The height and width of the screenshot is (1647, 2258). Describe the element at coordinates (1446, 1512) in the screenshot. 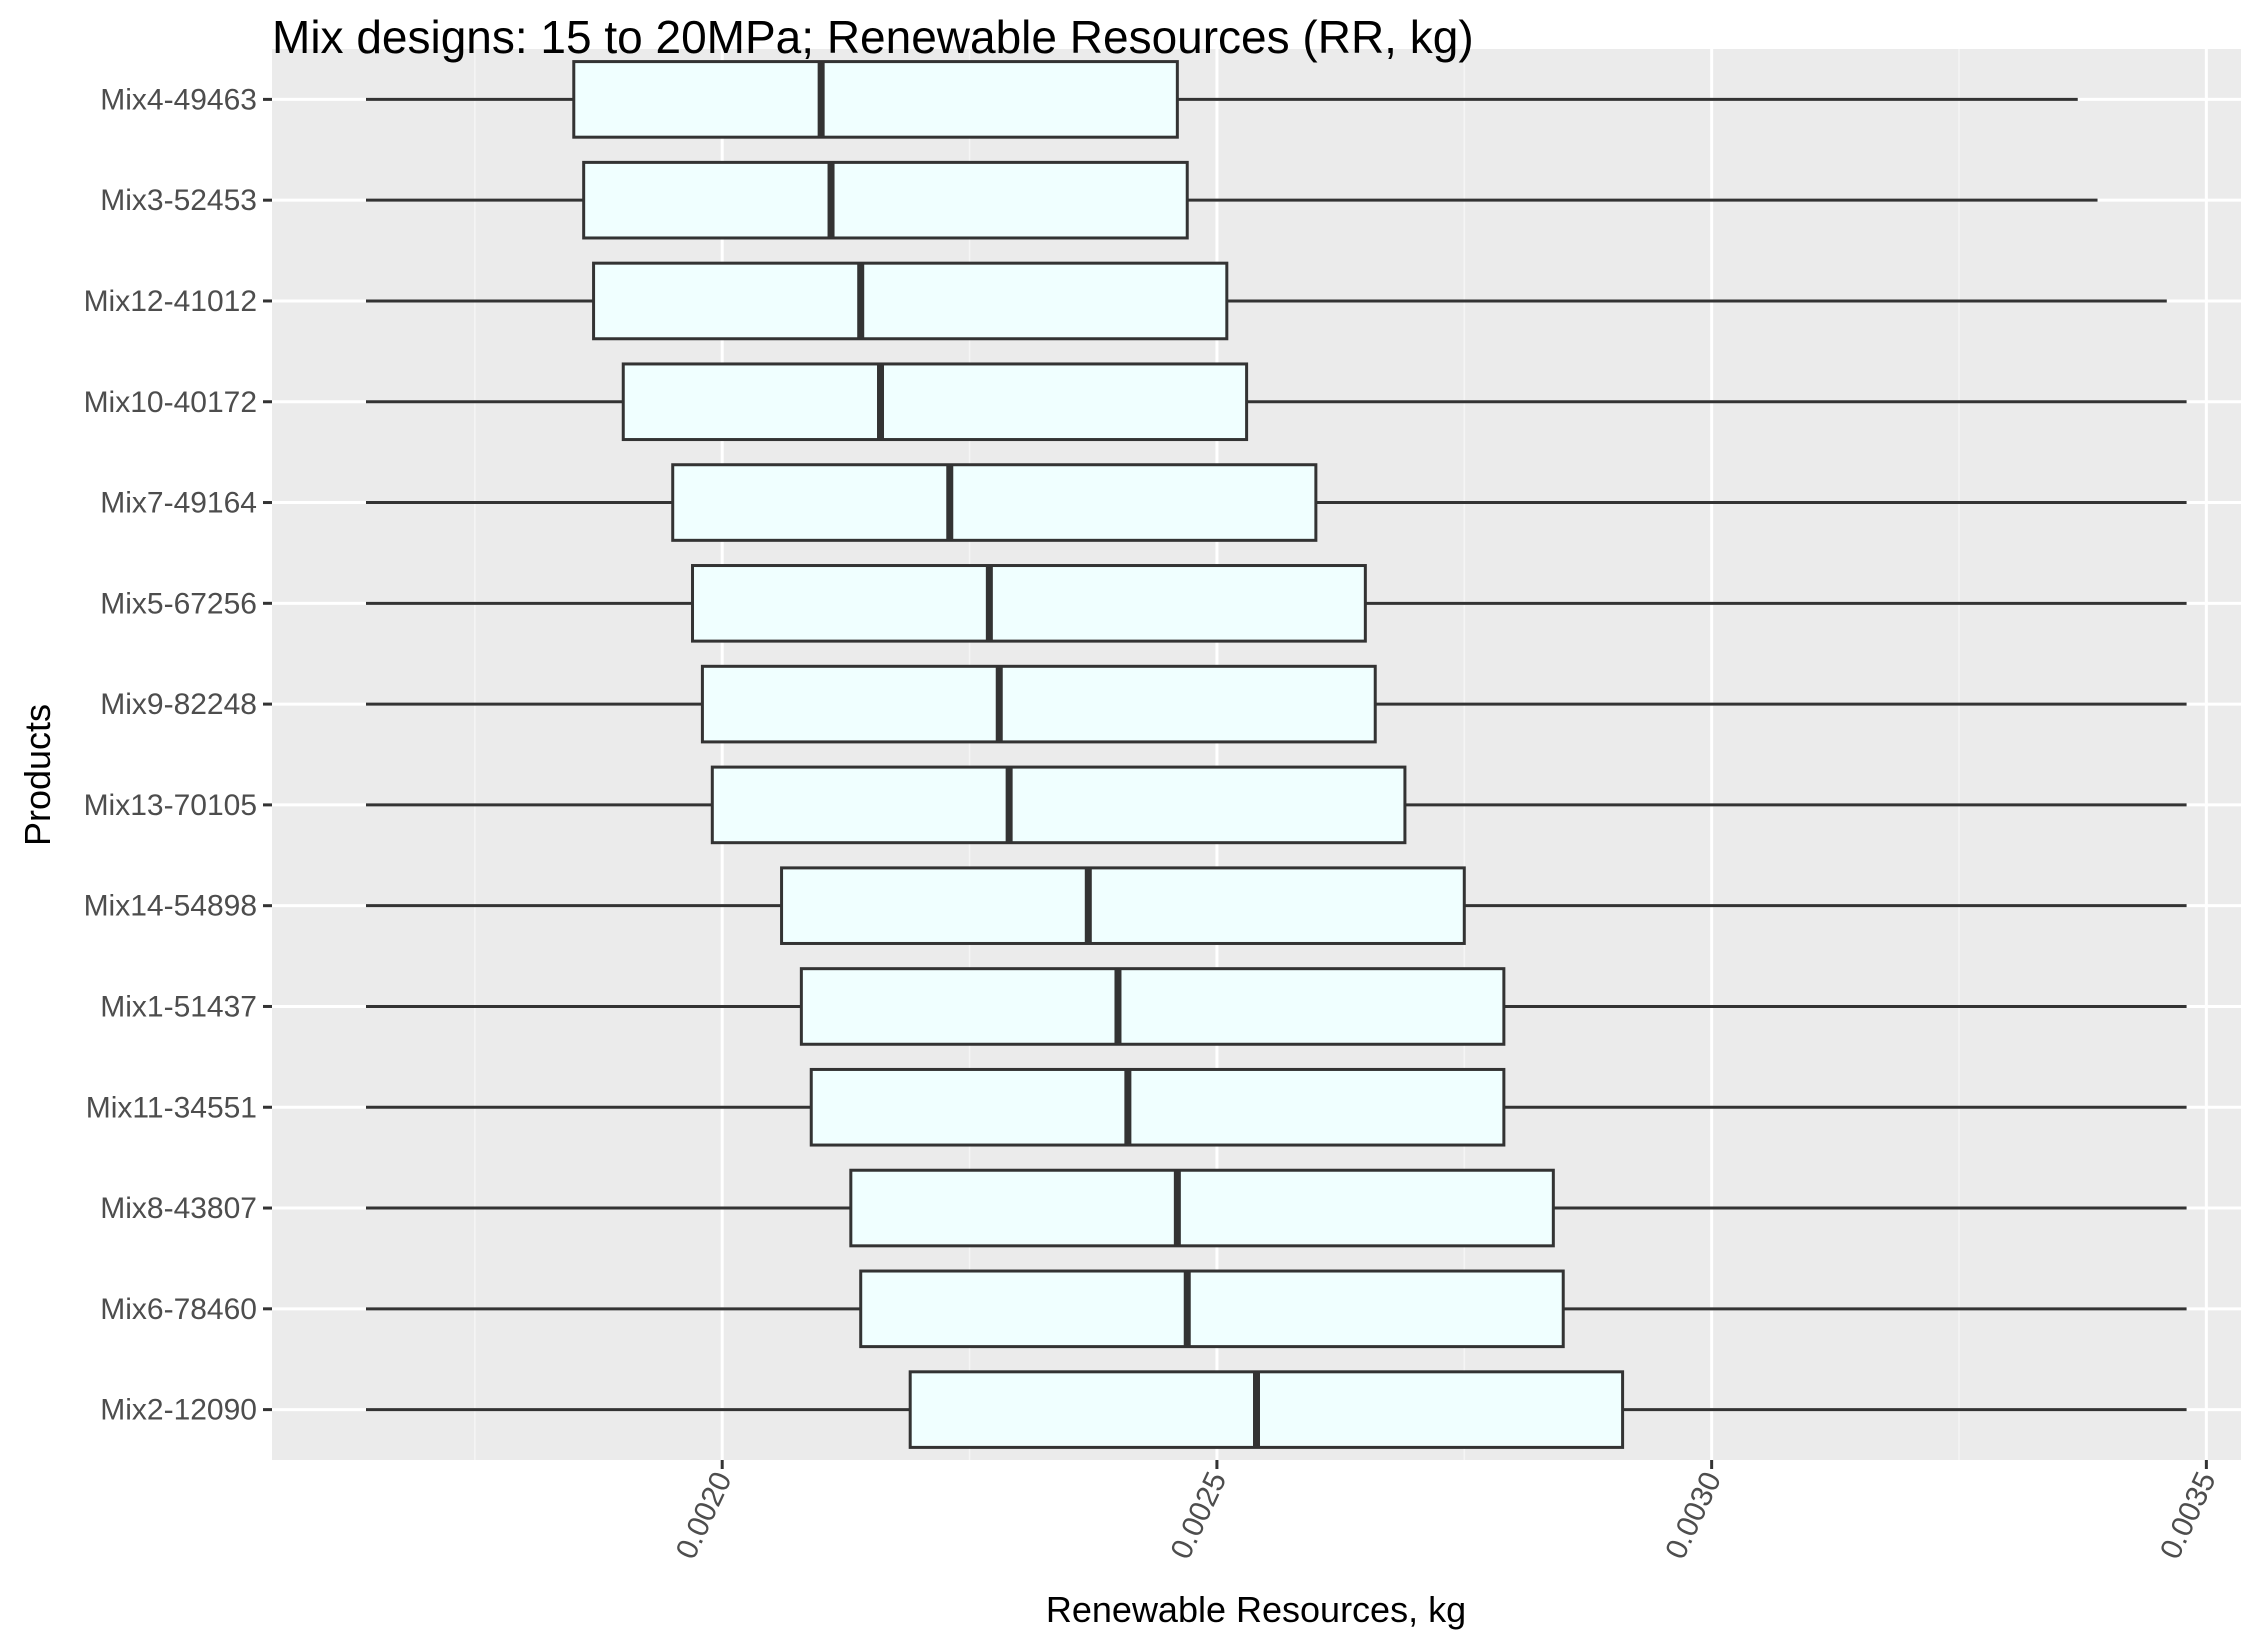

I see `x-axis: 0.0020 0.0025 0.0030 0.0035` at that location.